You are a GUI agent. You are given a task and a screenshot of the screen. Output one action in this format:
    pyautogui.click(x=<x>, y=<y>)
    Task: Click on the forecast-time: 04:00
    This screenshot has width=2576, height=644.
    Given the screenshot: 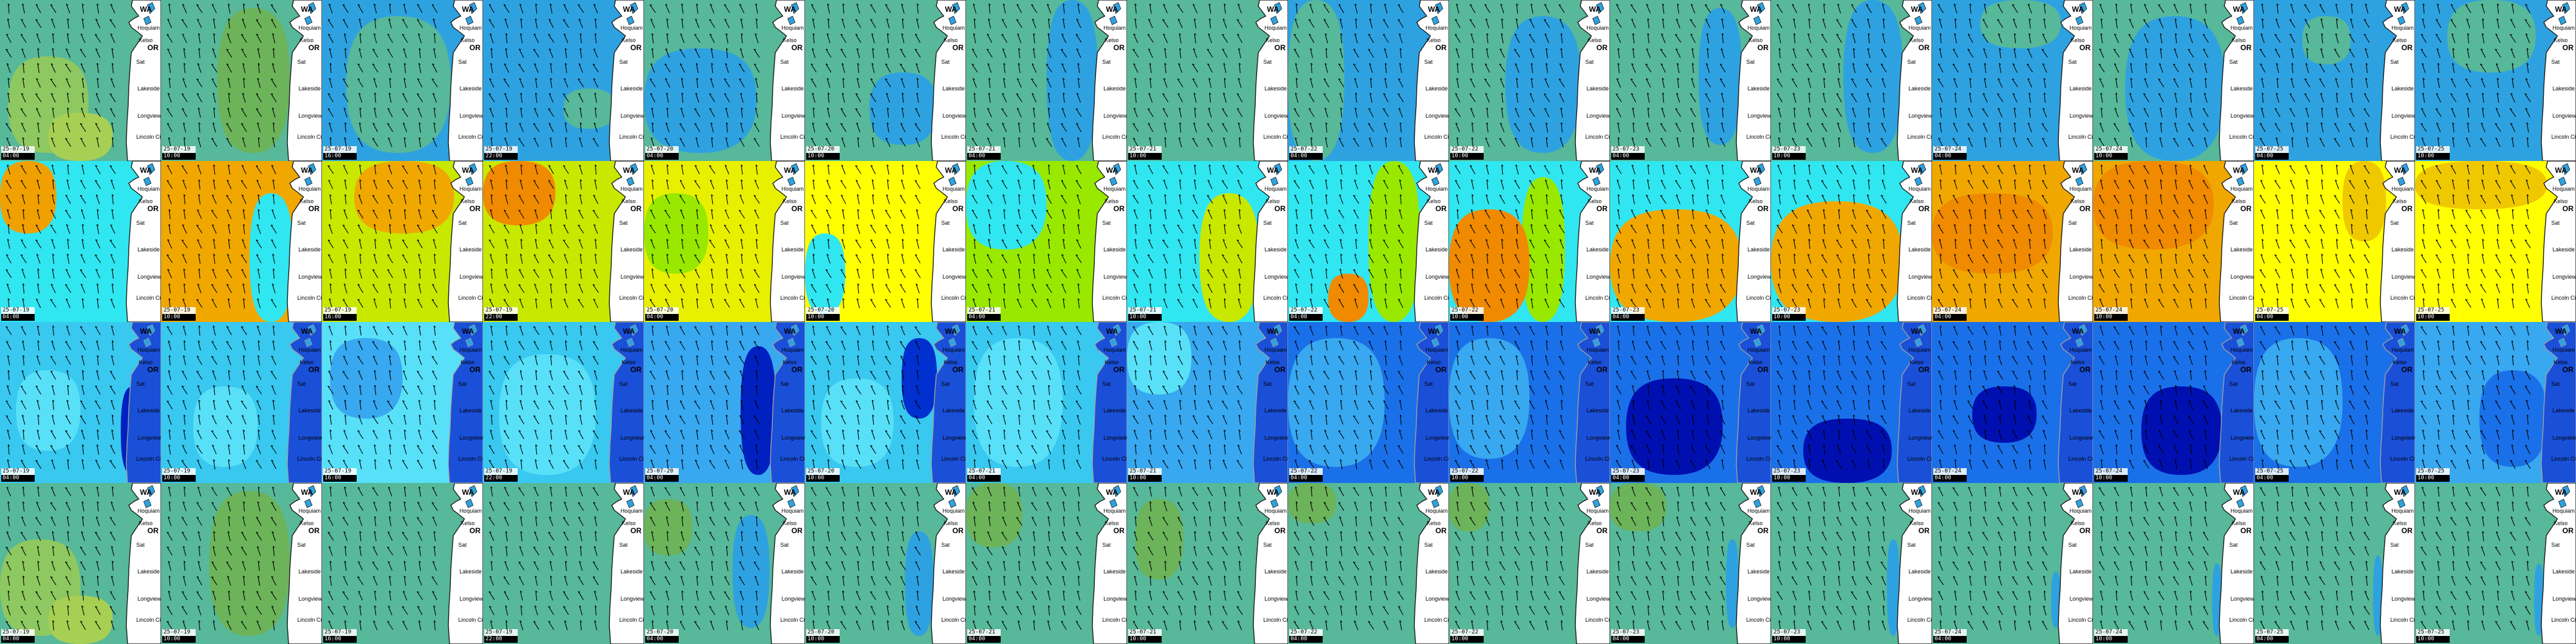 What is the action you would take?
    pyautogui.click(x=1950, y=156)
    